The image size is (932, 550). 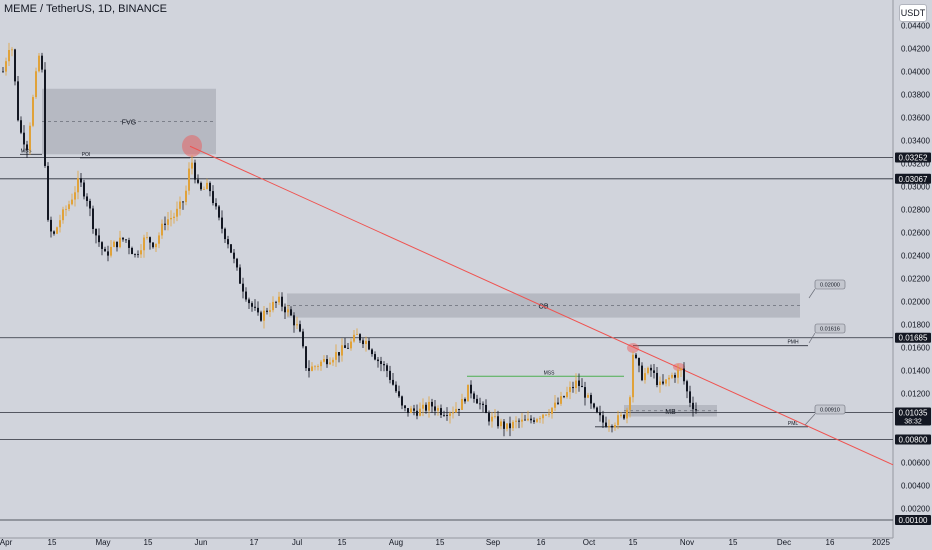 What do you see at coordinates (86, 9) in the screenshot?
I see `symbol-header: MEME / TetherUS, 1D, BINANCE` at bounding box center [86, 9].